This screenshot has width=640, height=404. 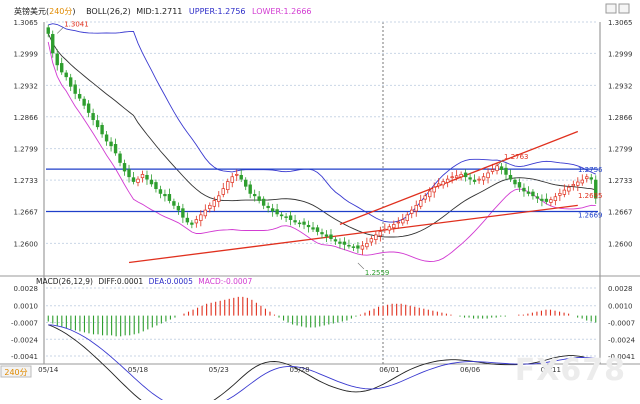 What do you see at coordinates (60, 11) in the screenshot?
I see `timeframe-label: 240分` at bounding box center [60, 11].